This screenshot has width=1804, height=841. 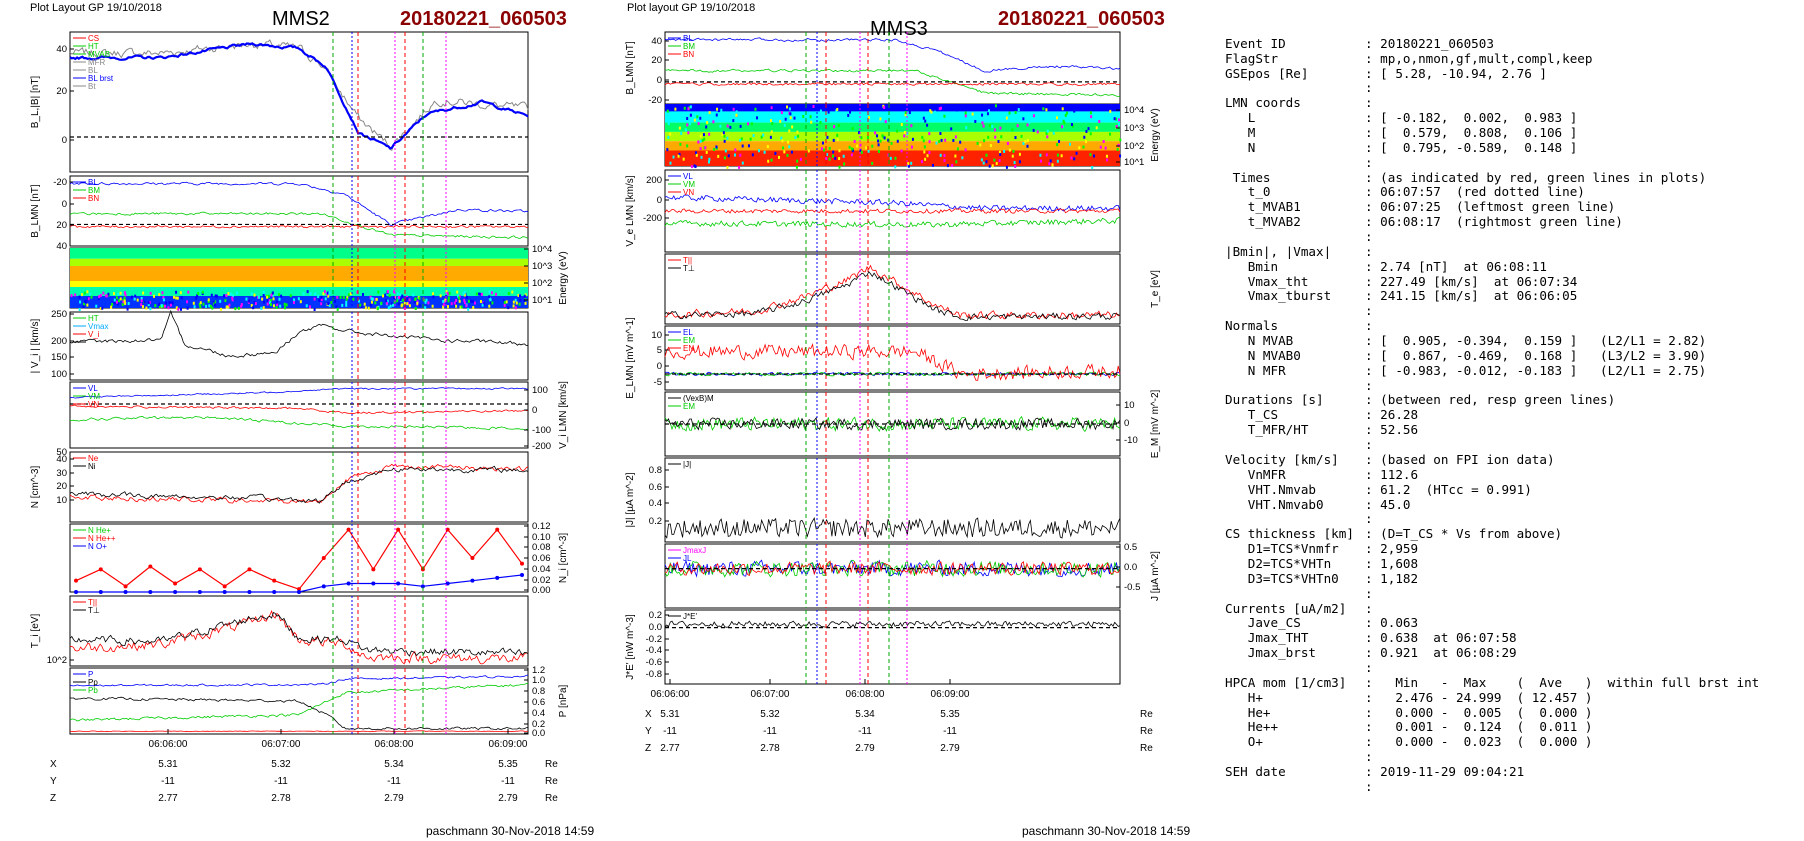 What do you see at coordinates (1392, 623) in the screenshot?
I see `info-value: : 0.063` at bounding box center [1392, 623].